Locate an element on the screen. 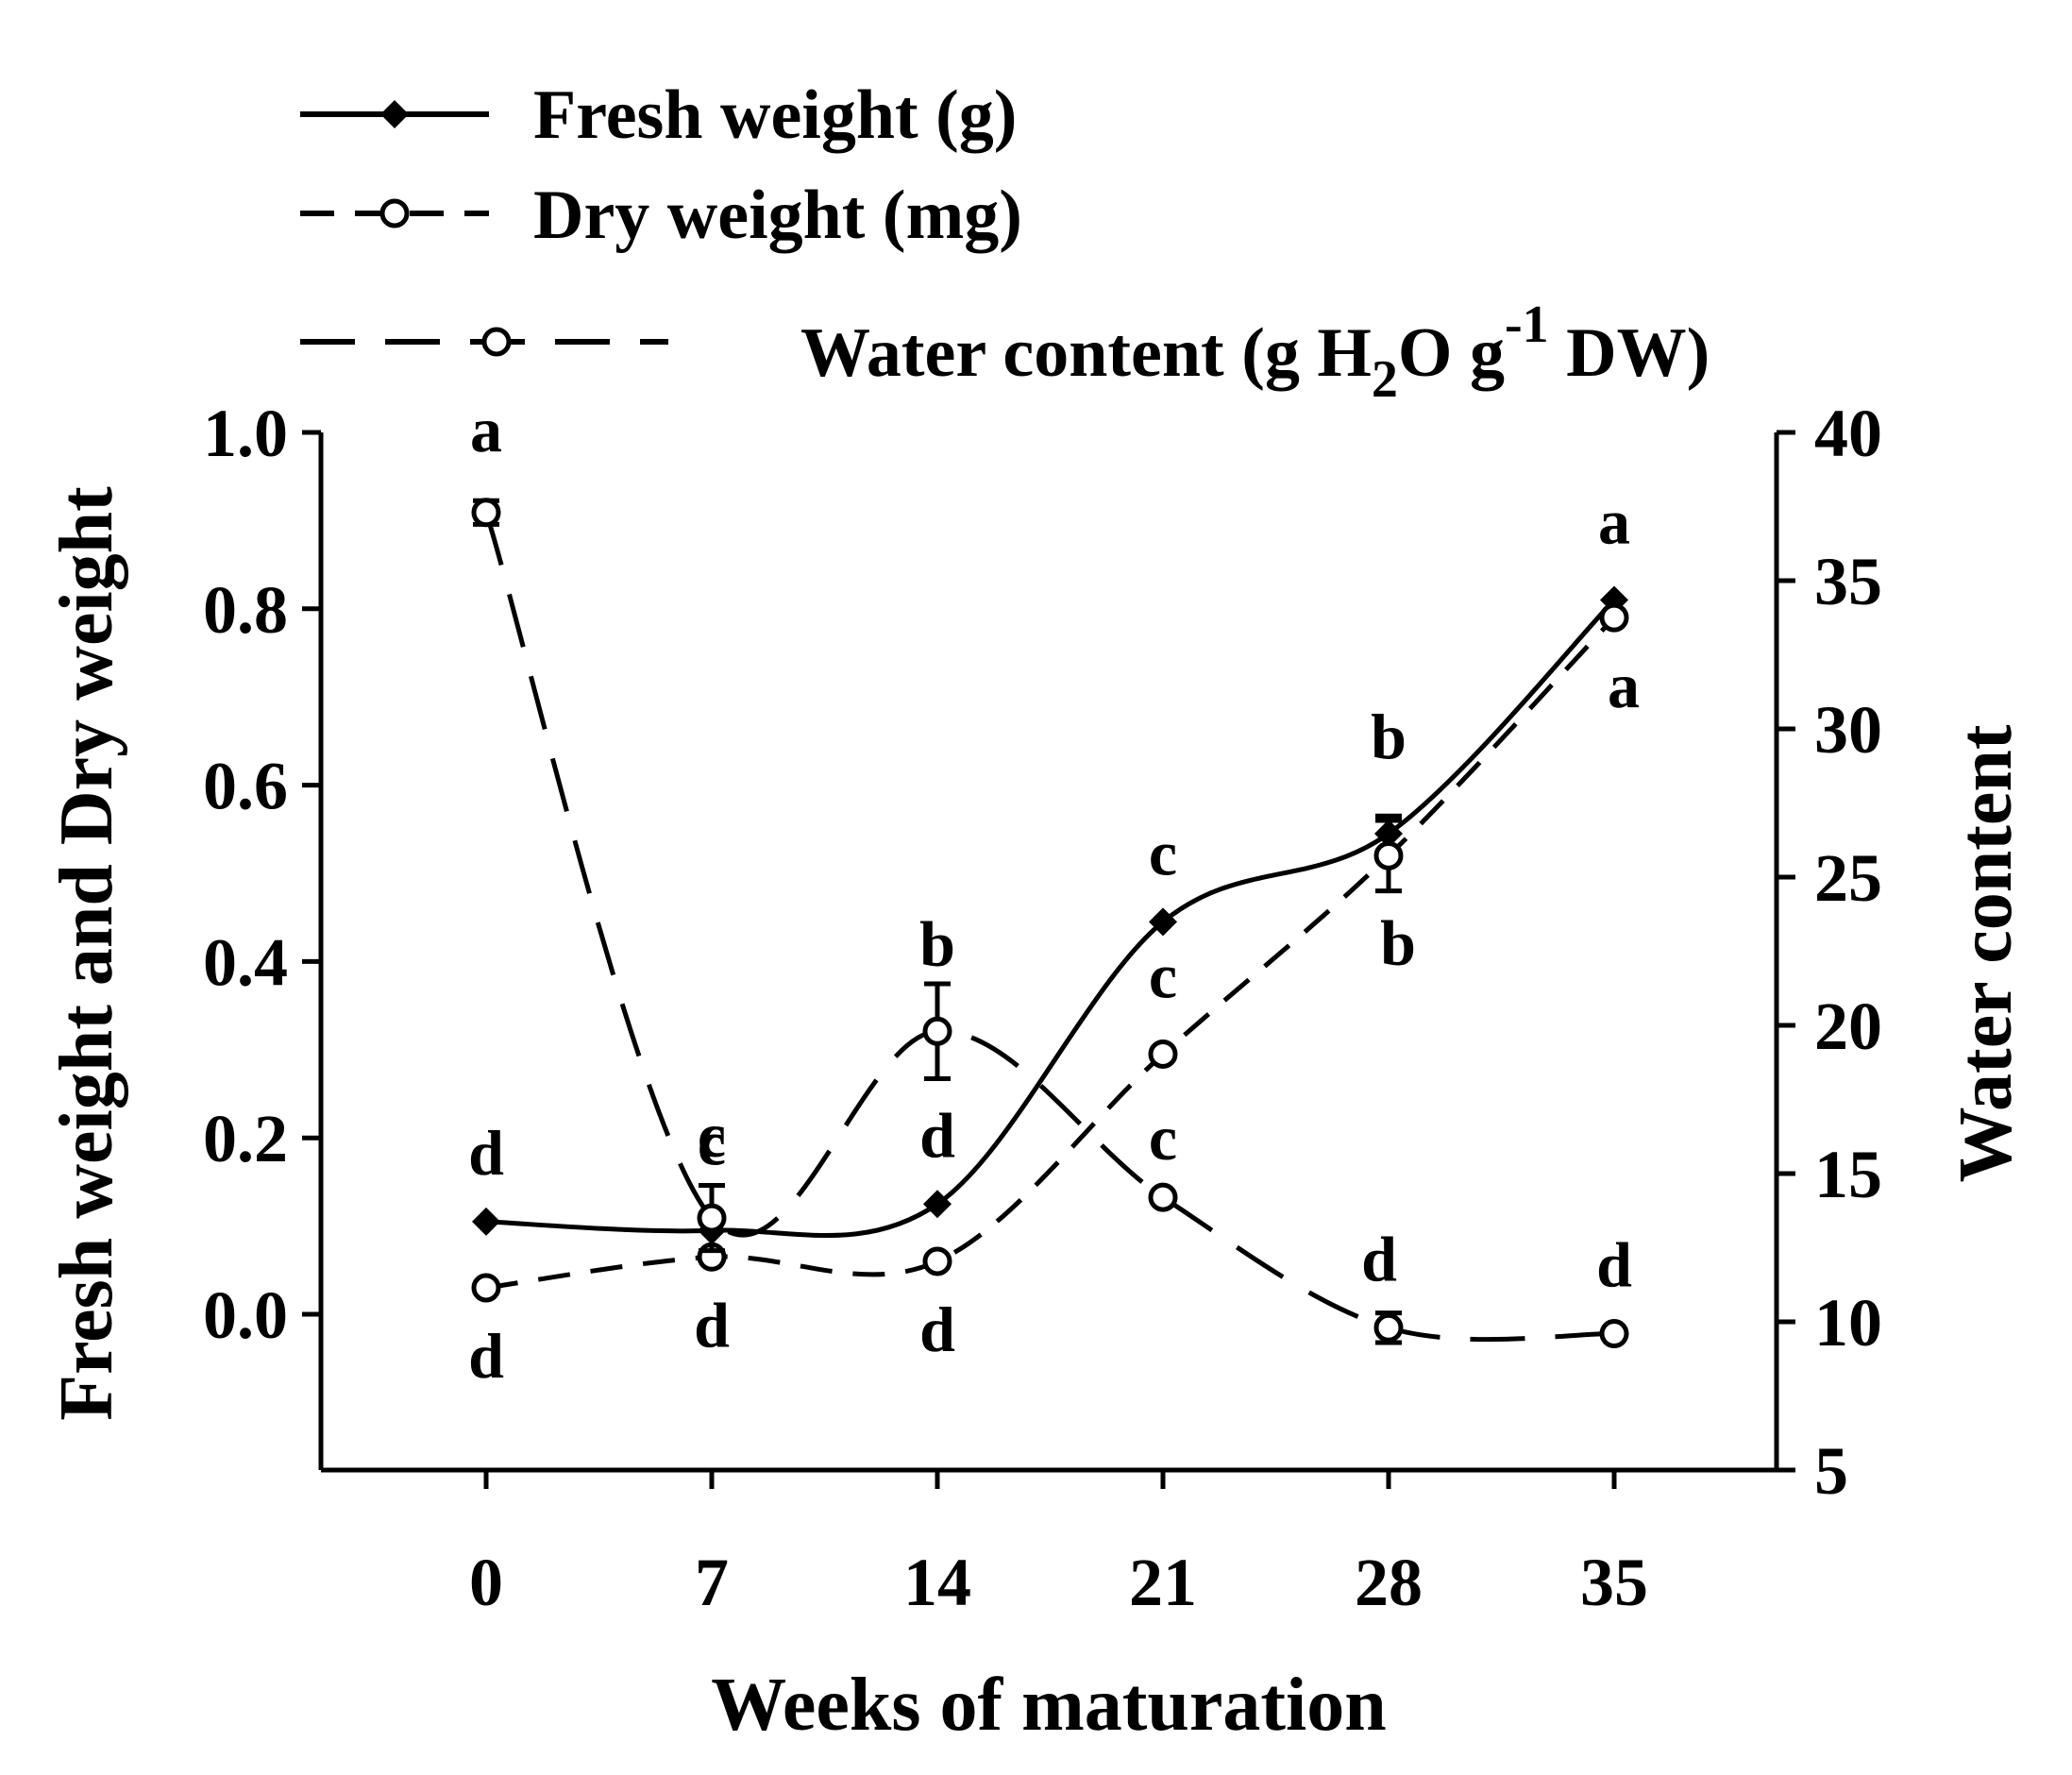 The image size is (2072, 1775). bottom-ticks: 0 7 14 21 28 35 is located at coordinates (1058, 1545).